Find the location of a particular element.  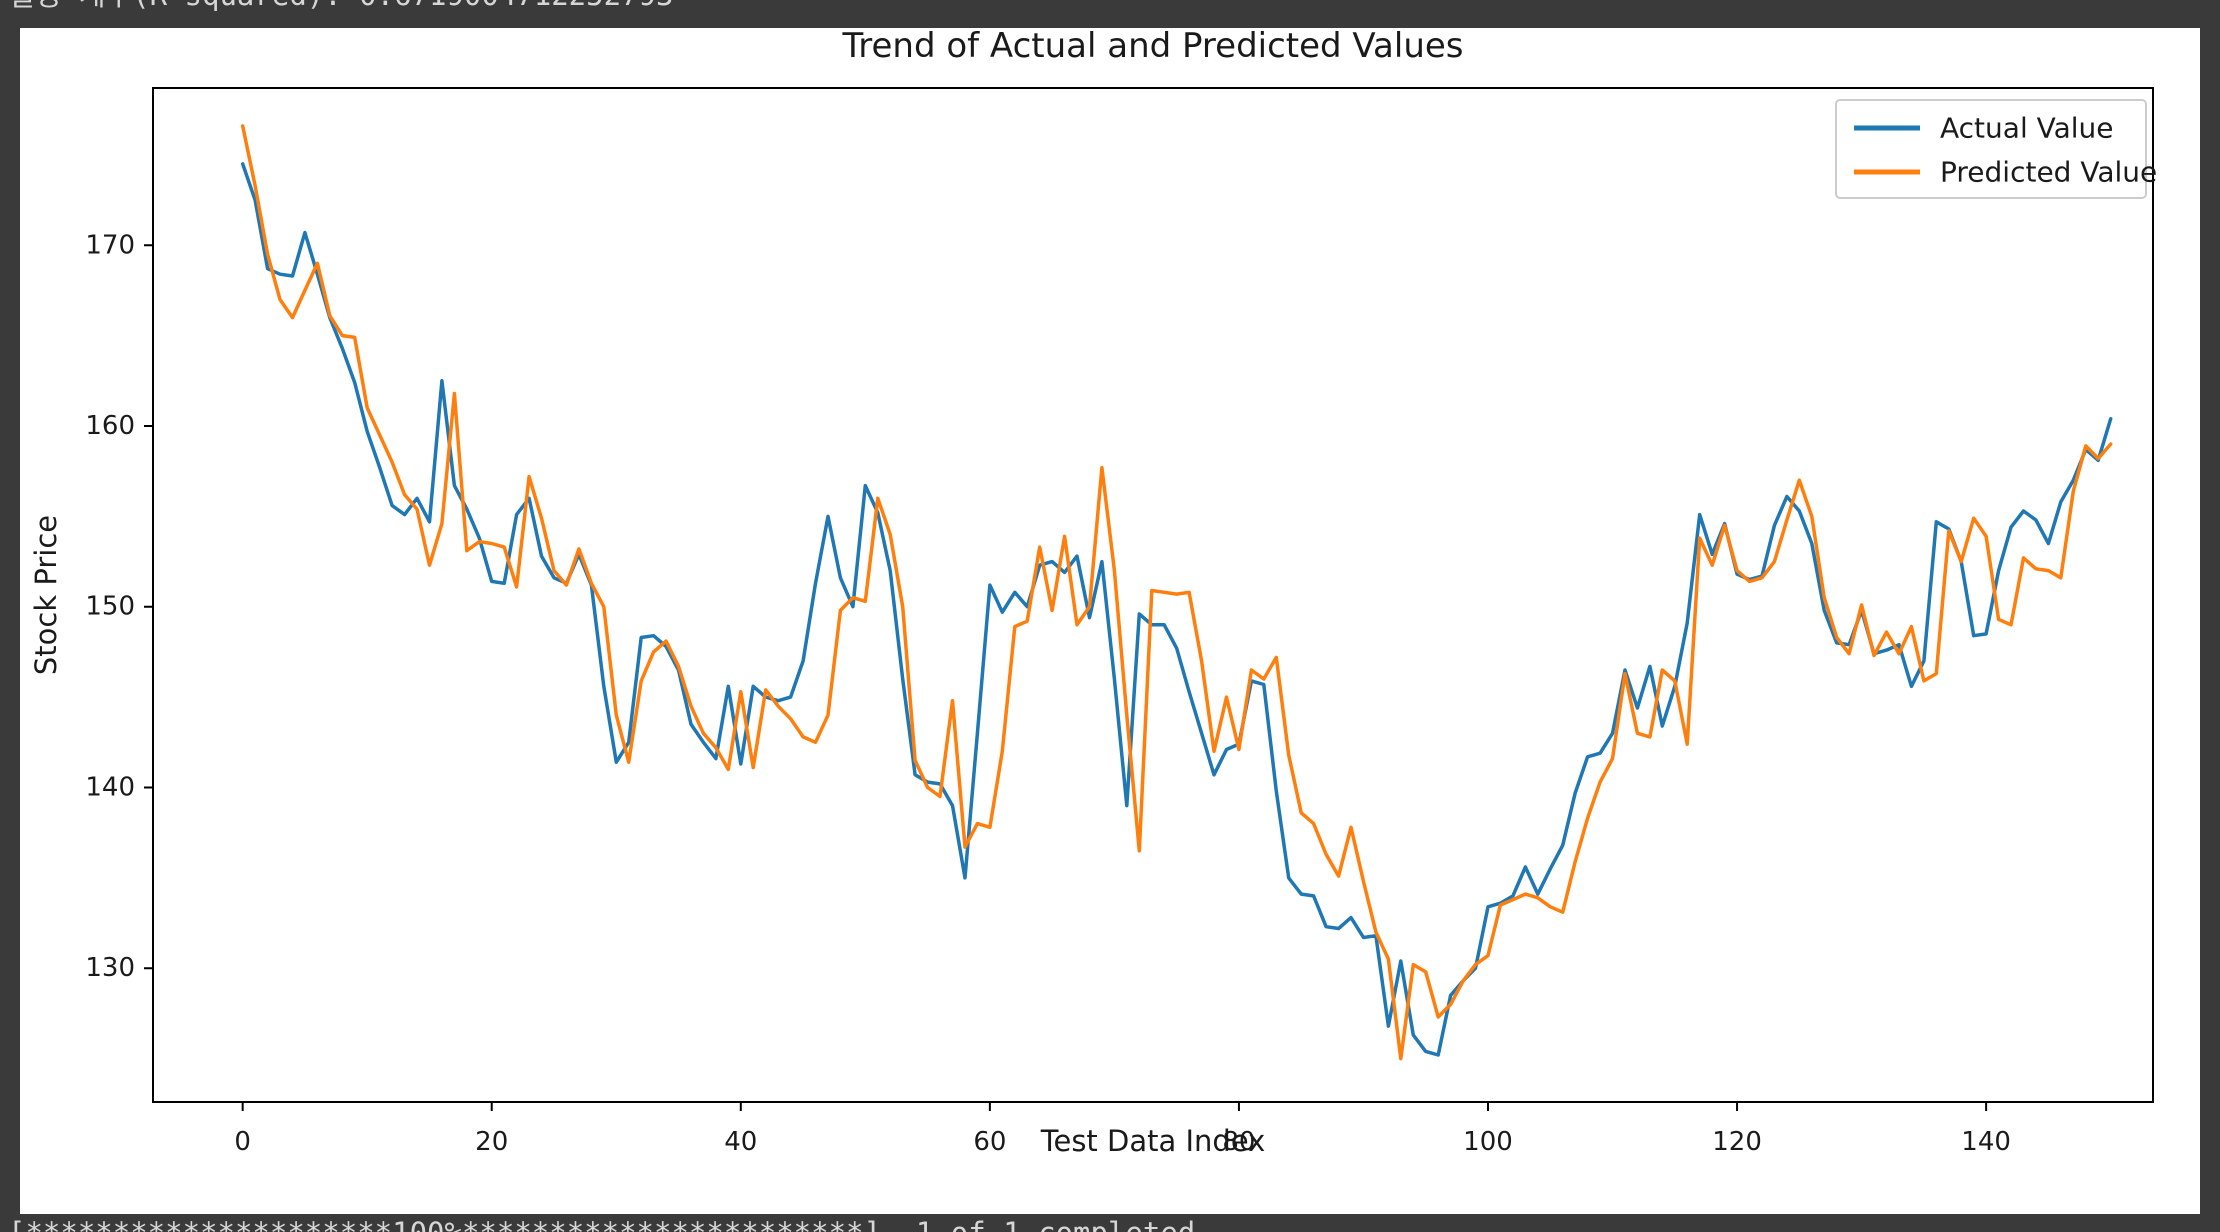

x-tick-label: 120 is located at coordinates (1737, 1142).